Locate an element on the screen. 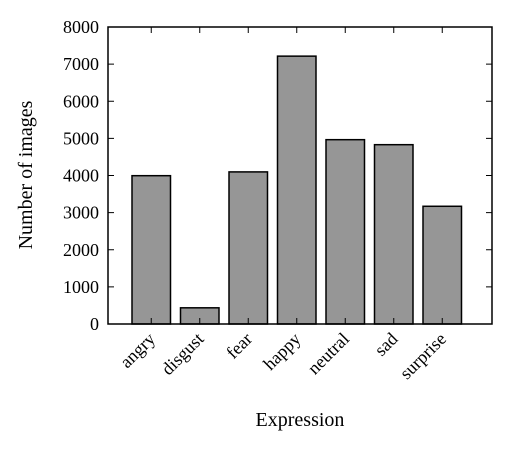 The width and height of the screenshot is (509, 449). y-tick-label-4000: 4000 is located at coordinates (81, 176).